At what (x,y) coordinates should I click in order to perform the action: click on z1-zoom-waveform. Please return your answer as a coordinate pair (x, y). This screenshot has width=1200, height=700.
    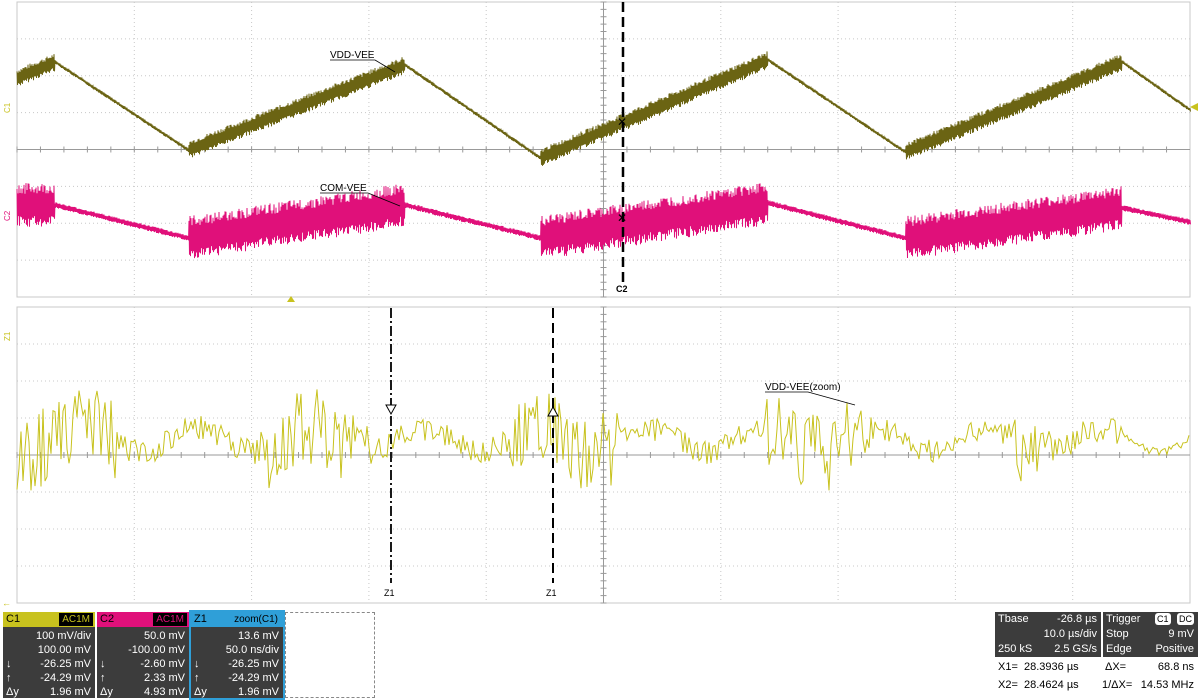
    Looking at the image, I should click on (603, 440).